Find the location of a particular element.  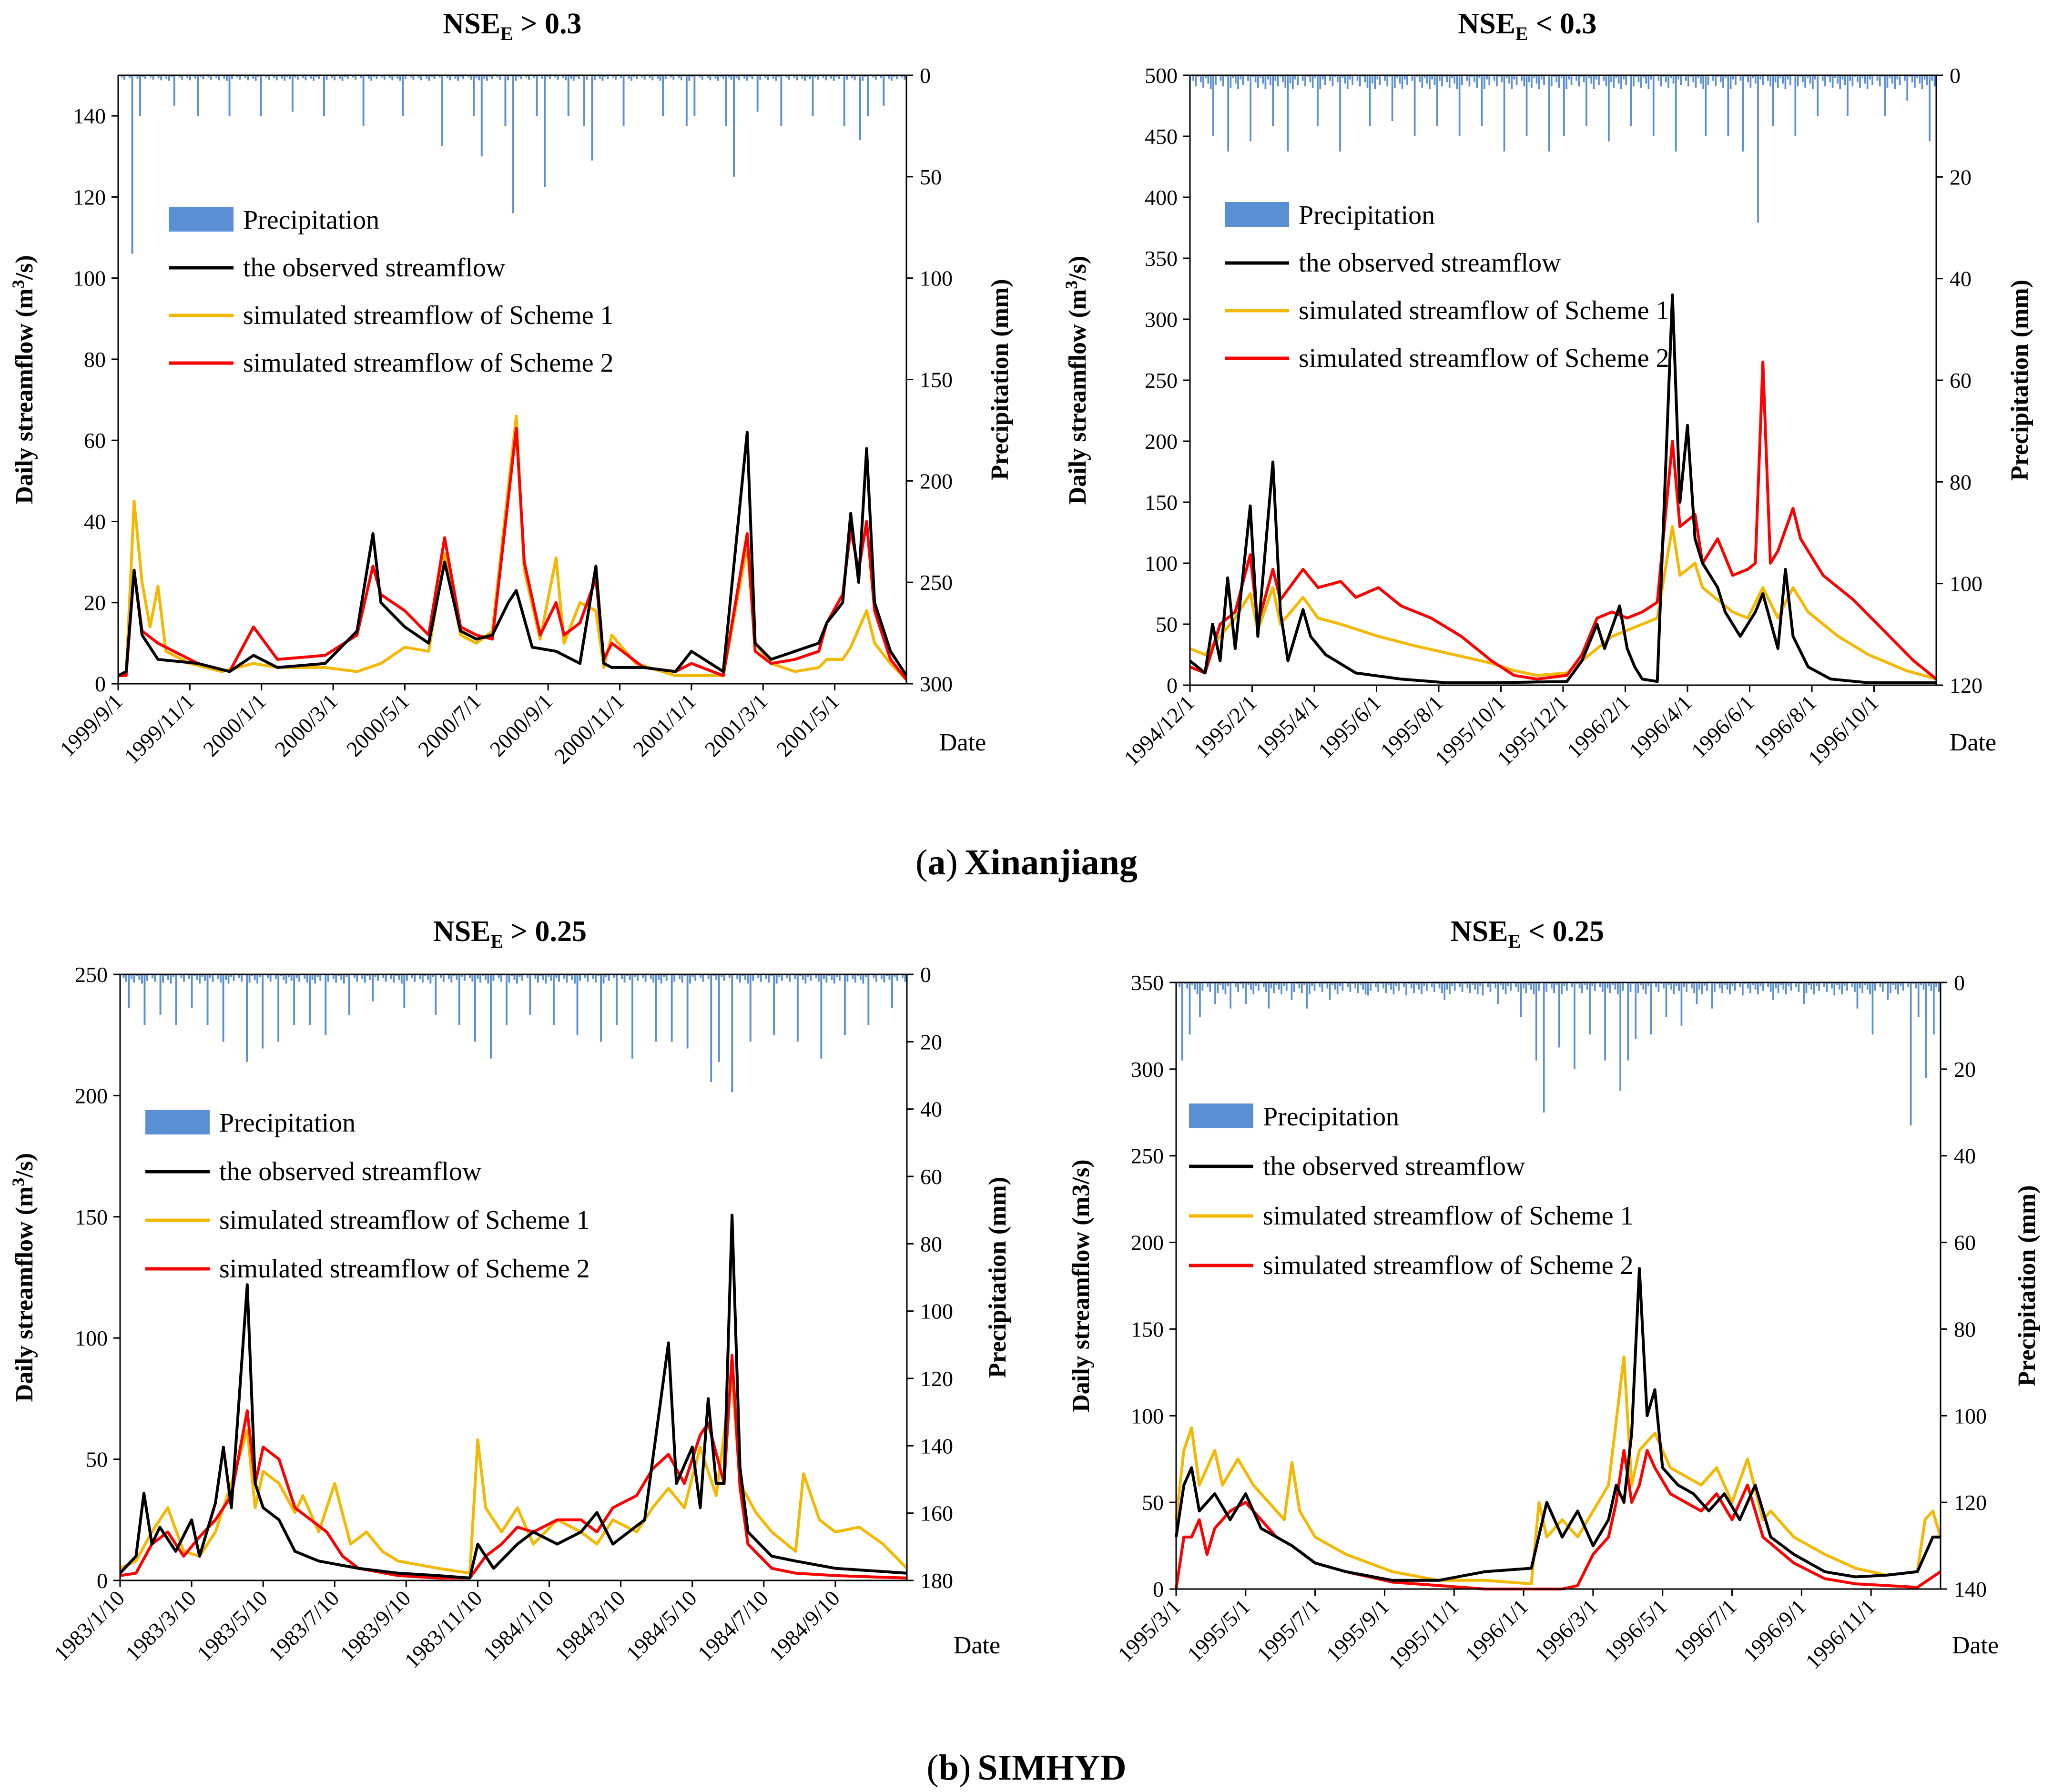

x-tick-label: 1995/5/1 is located at coordinates (1218, 1631).